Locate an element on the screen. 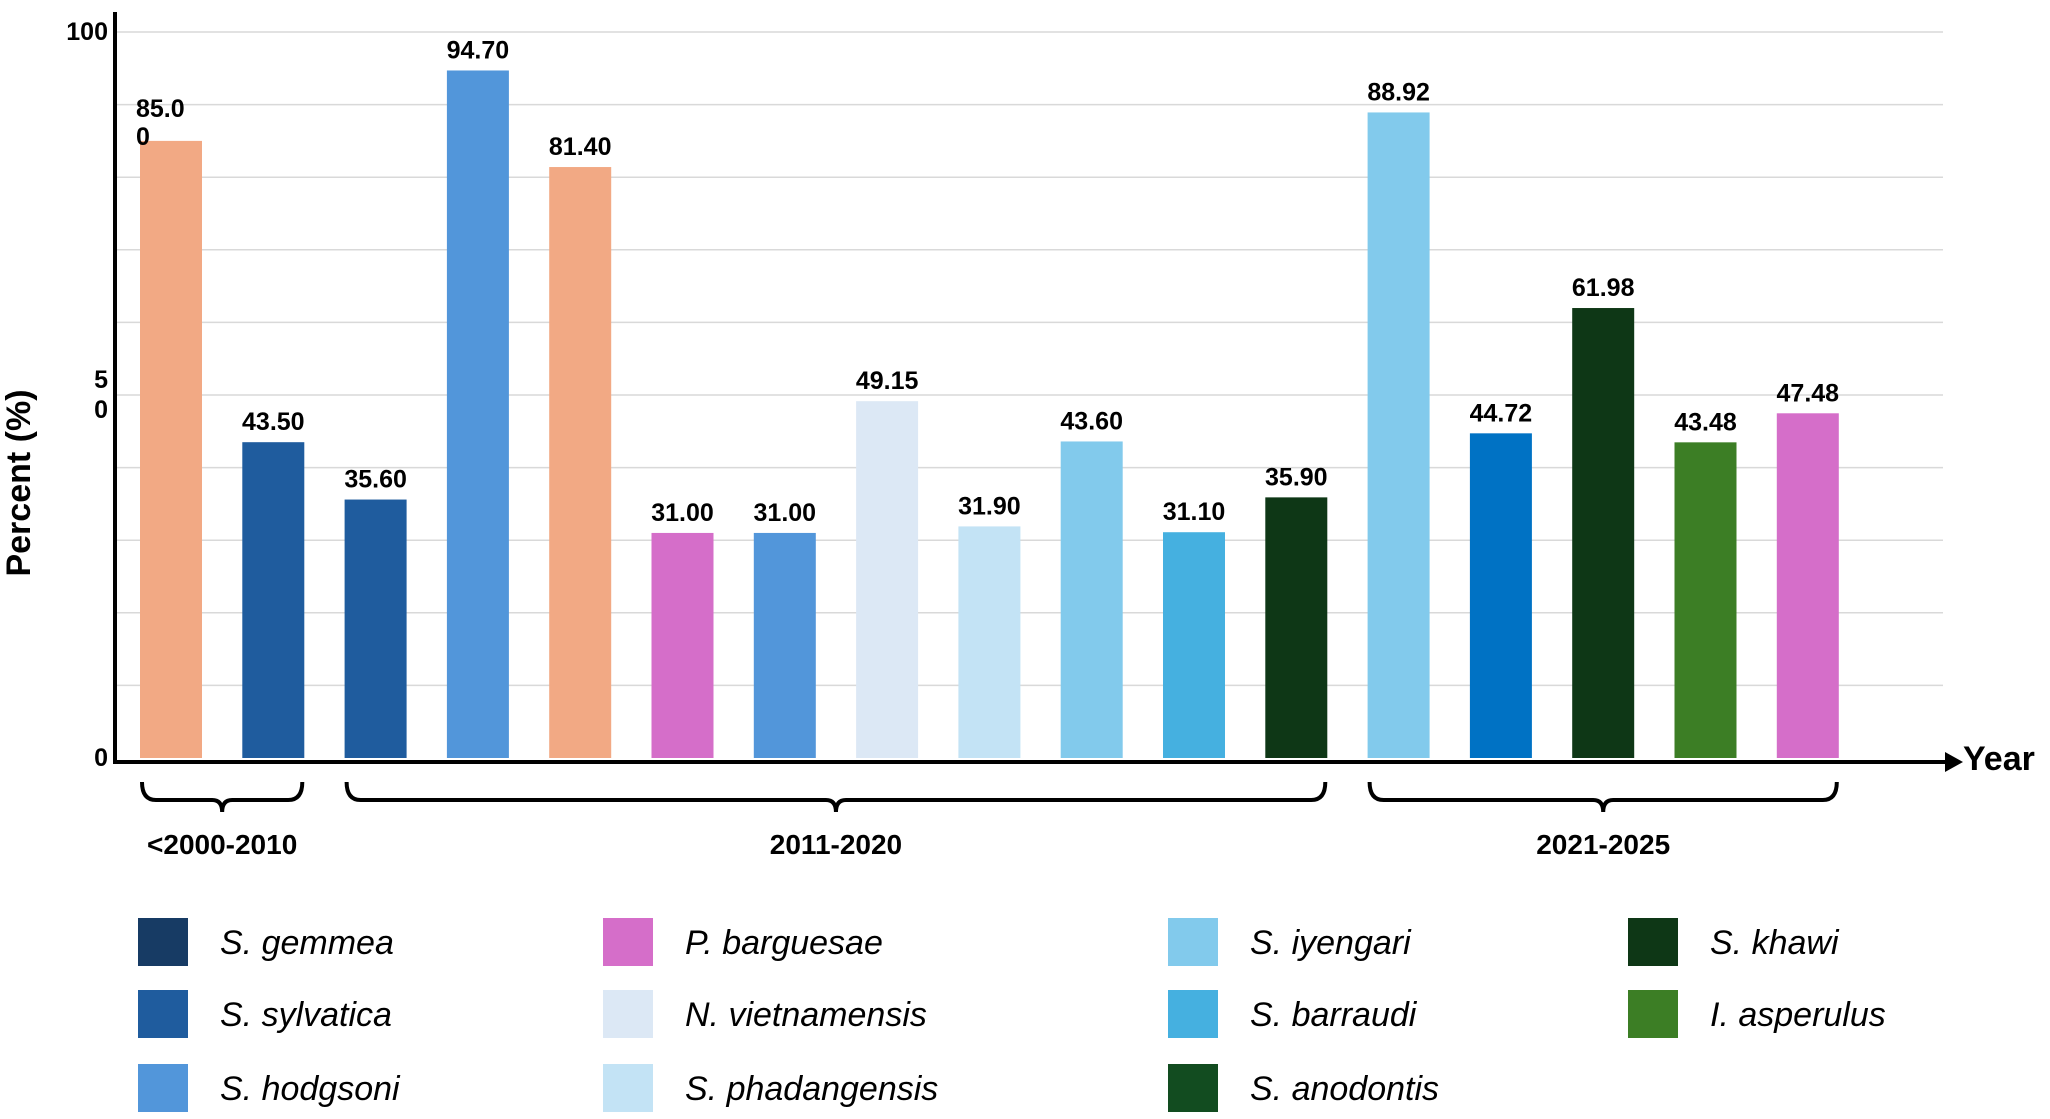 The width and height of the screenshot is (2050, 1119). legend-label: P. barguesae is located at coordinates (784, 943).